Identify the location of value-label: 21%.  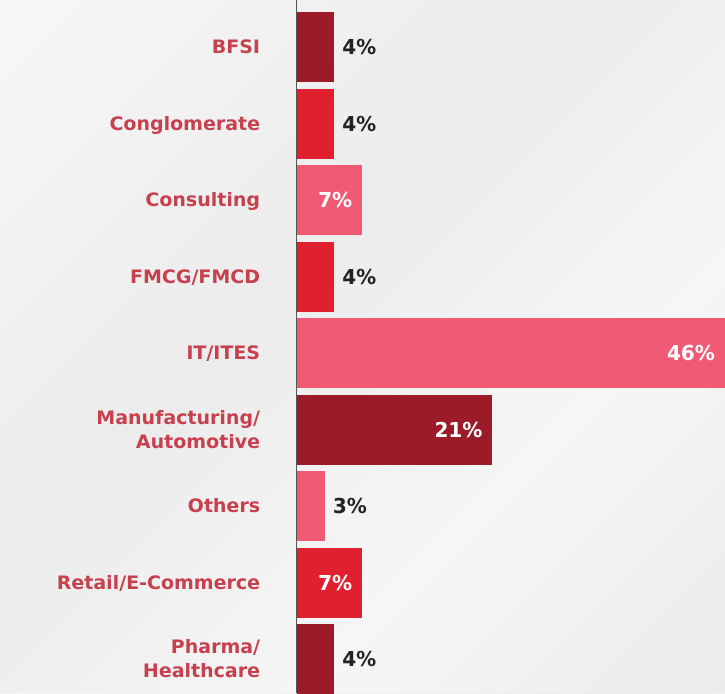
(458, 429).